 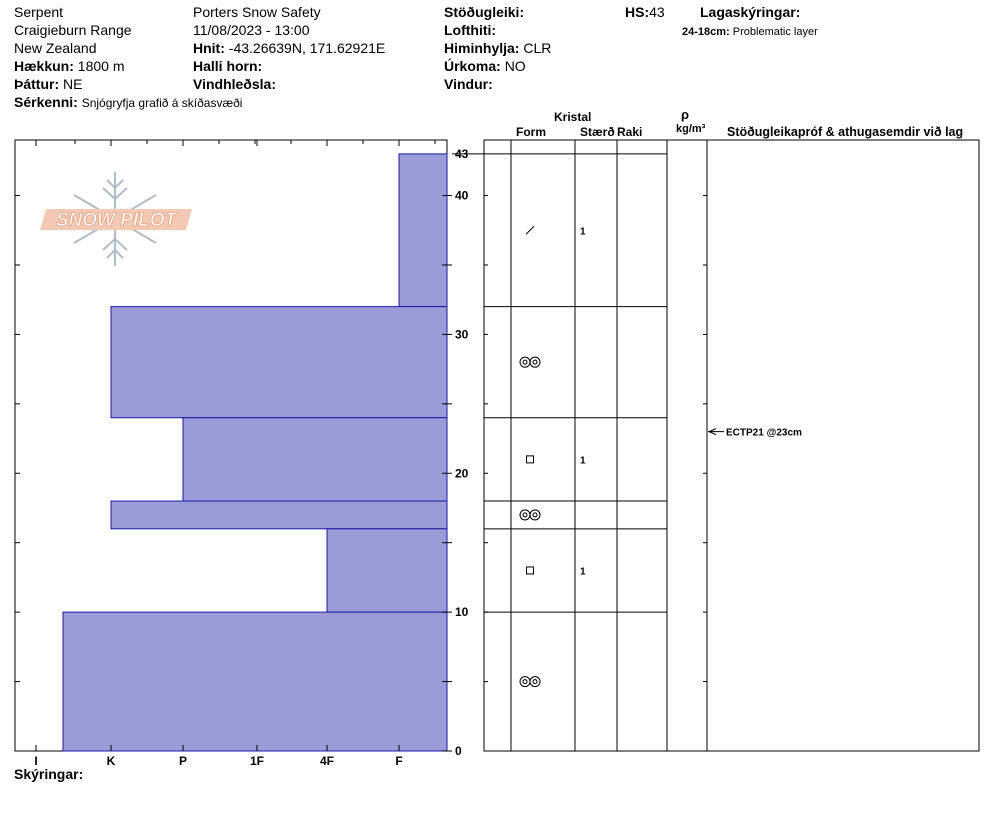 I want to click on elevation-field: Hækkun: 1800 m, so click(x=69, y=66).